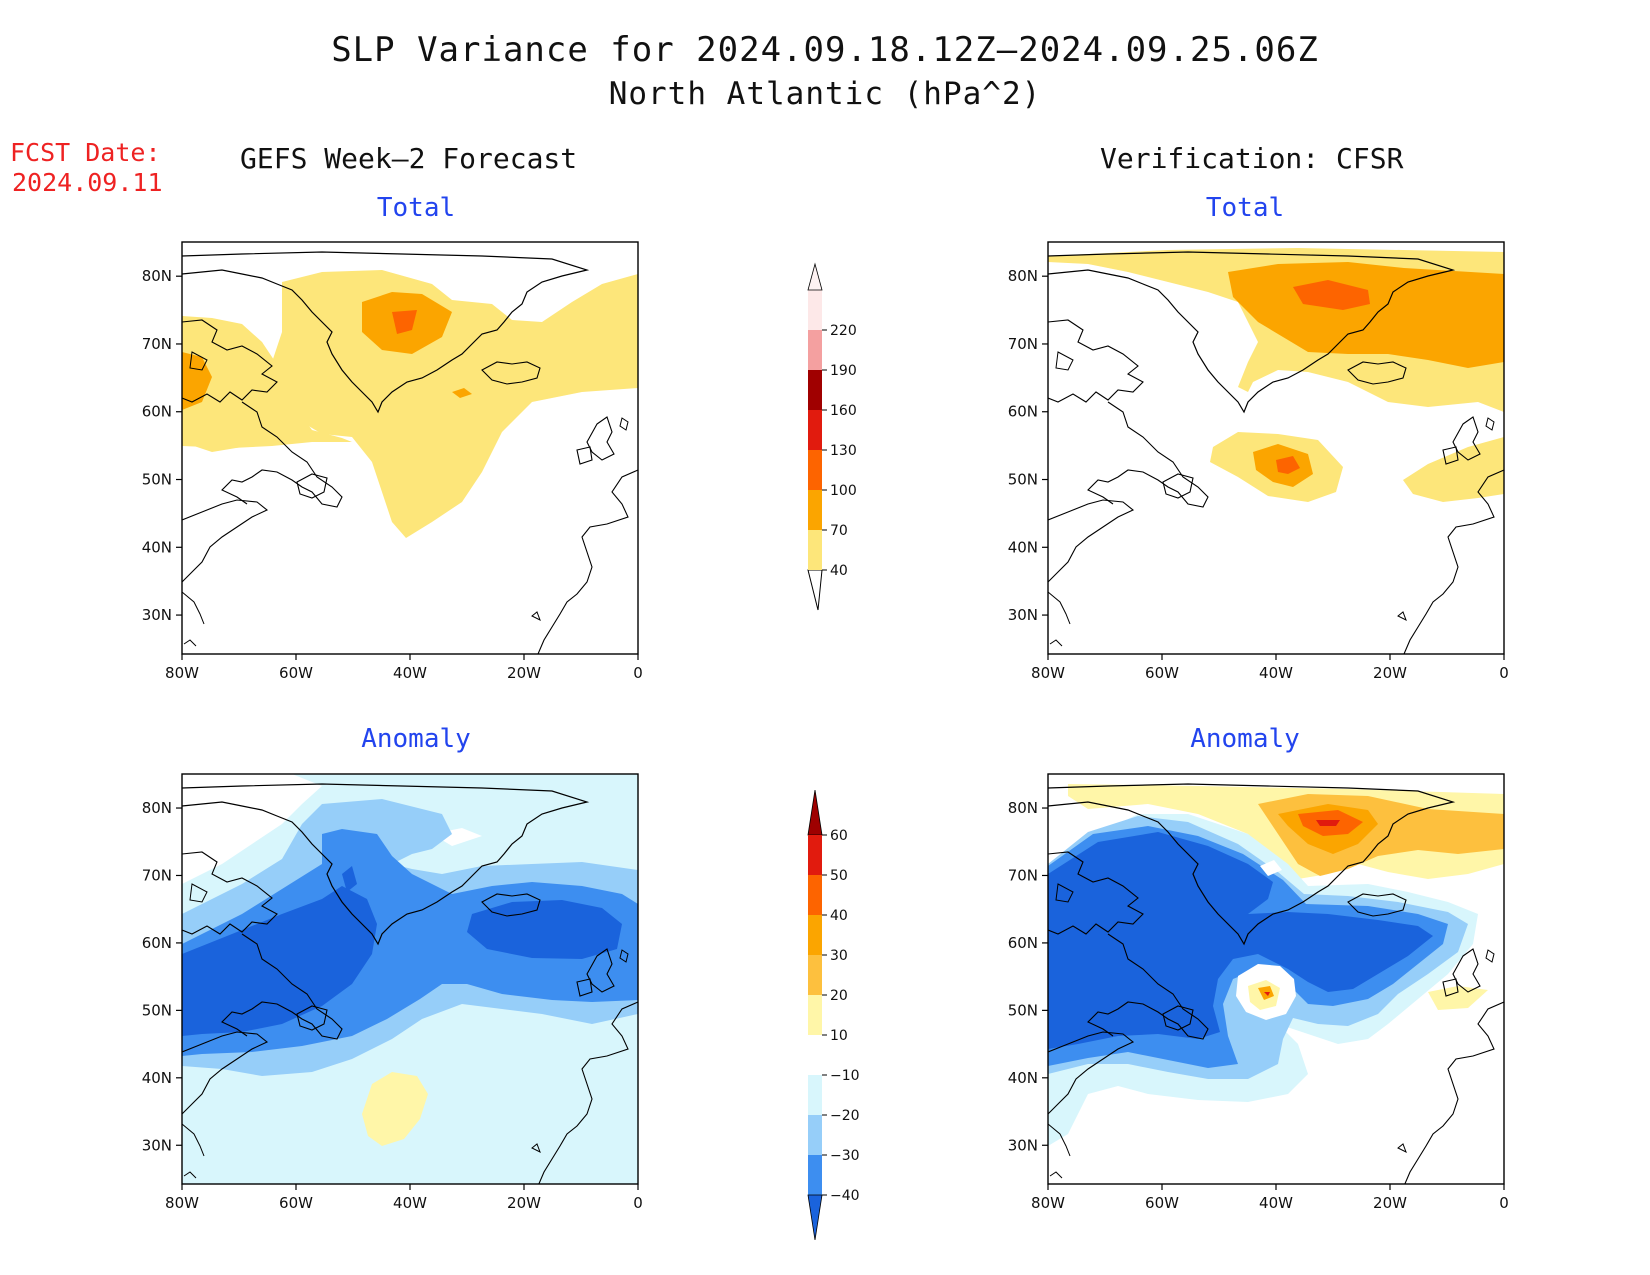 This screenshot has height=1275, width=1650. What do you see at coordinates (845, 1156) in the screenshot?
I see `colorbar-anomaly-label: −30` at bounding box center [845, 1156].